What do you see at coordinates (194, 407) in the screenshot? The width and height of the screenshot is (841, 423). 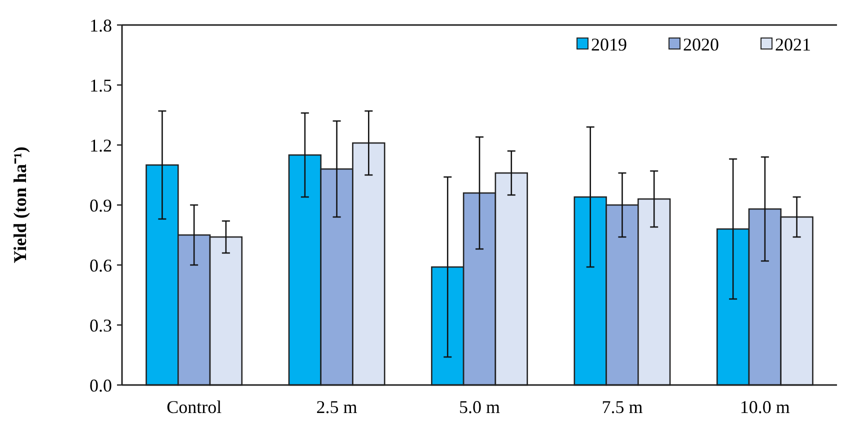 I see `x-tick-label: Control` at bounding box center [194, 407].